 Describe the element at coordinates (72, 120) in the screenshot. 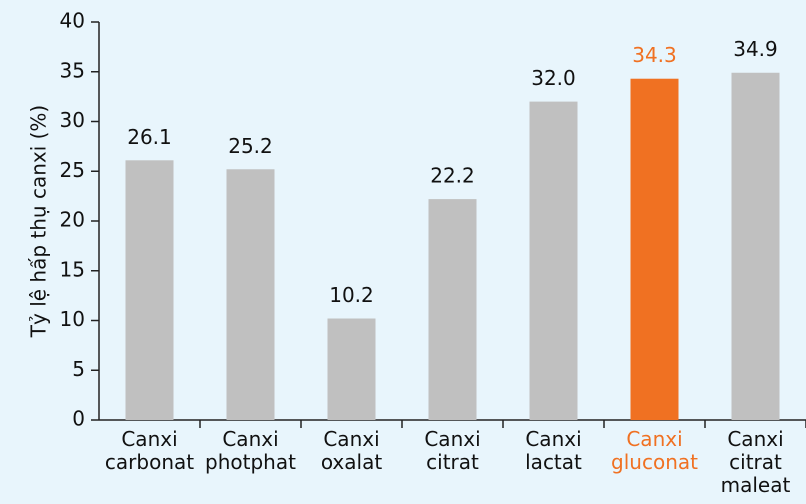

I see `y-tick-label: 30` at that location.